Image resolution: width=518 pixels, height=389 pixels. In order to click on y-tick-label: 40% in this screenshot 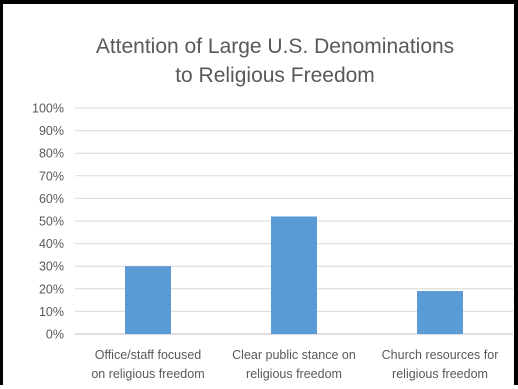, I will do `click(51, 244)`.